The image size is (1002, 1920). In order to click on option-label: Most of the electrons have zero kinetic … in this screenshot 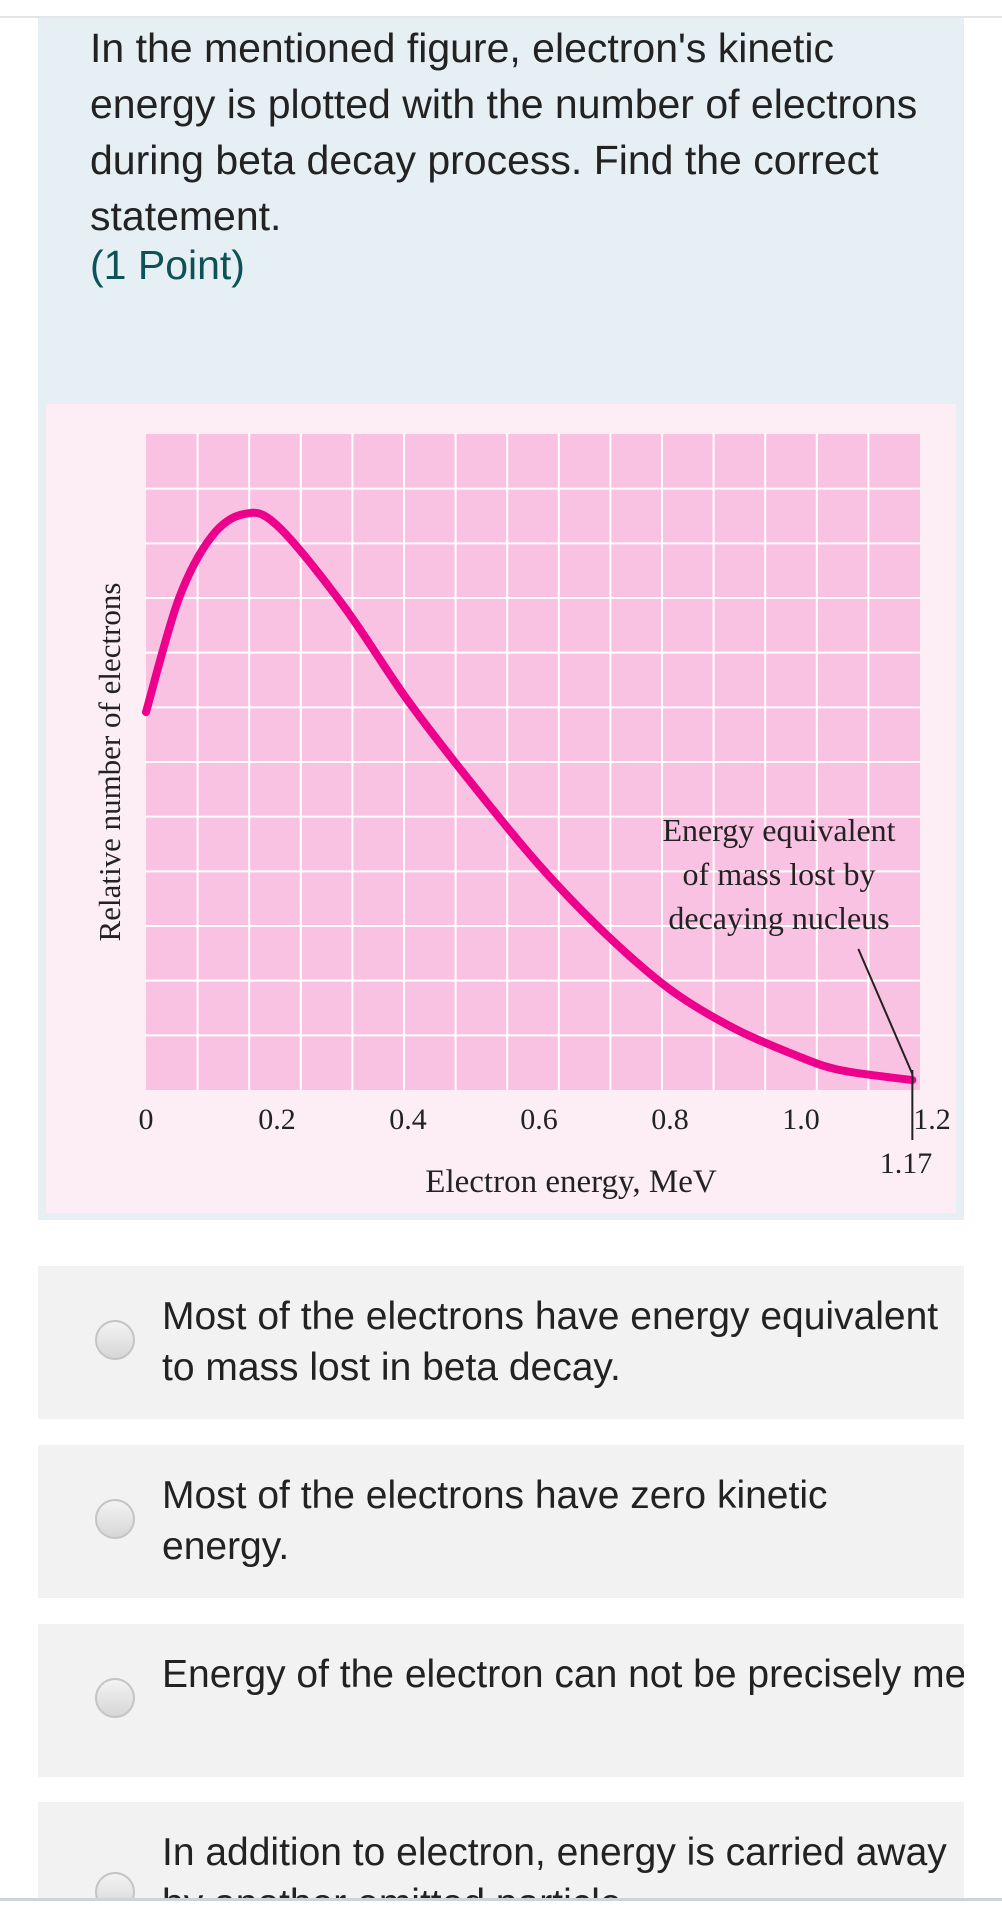, I will do `click(495, 1521)`.